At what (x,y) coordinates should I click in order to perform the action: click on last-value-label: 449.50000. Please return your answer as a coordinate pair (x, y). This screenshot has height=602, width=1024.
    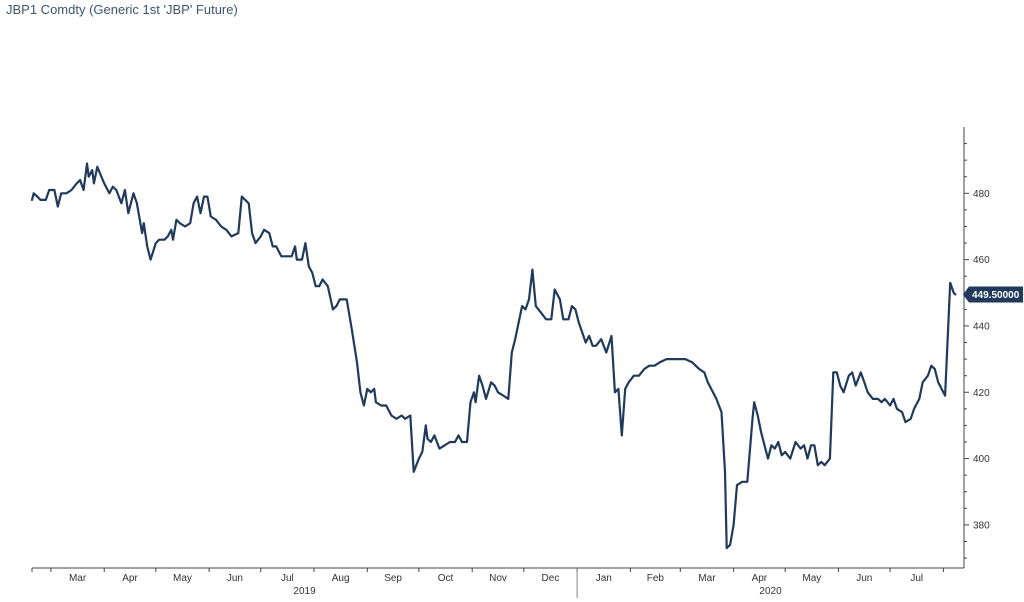
    Looking at the image, I should click on (996, 295).